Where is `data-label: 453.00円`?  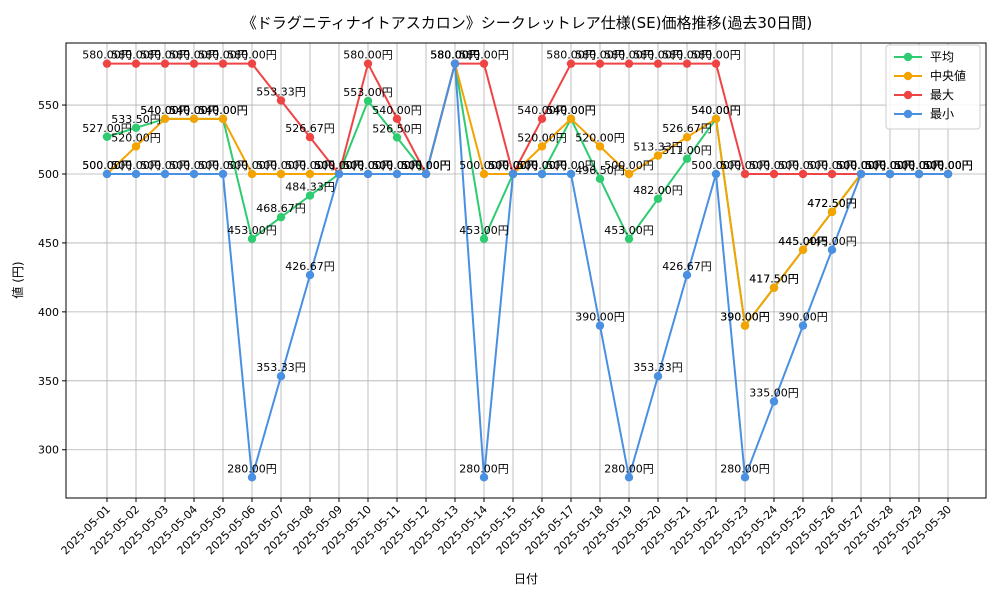
data-label: 453.00円 is located at coordinates (252, 230).